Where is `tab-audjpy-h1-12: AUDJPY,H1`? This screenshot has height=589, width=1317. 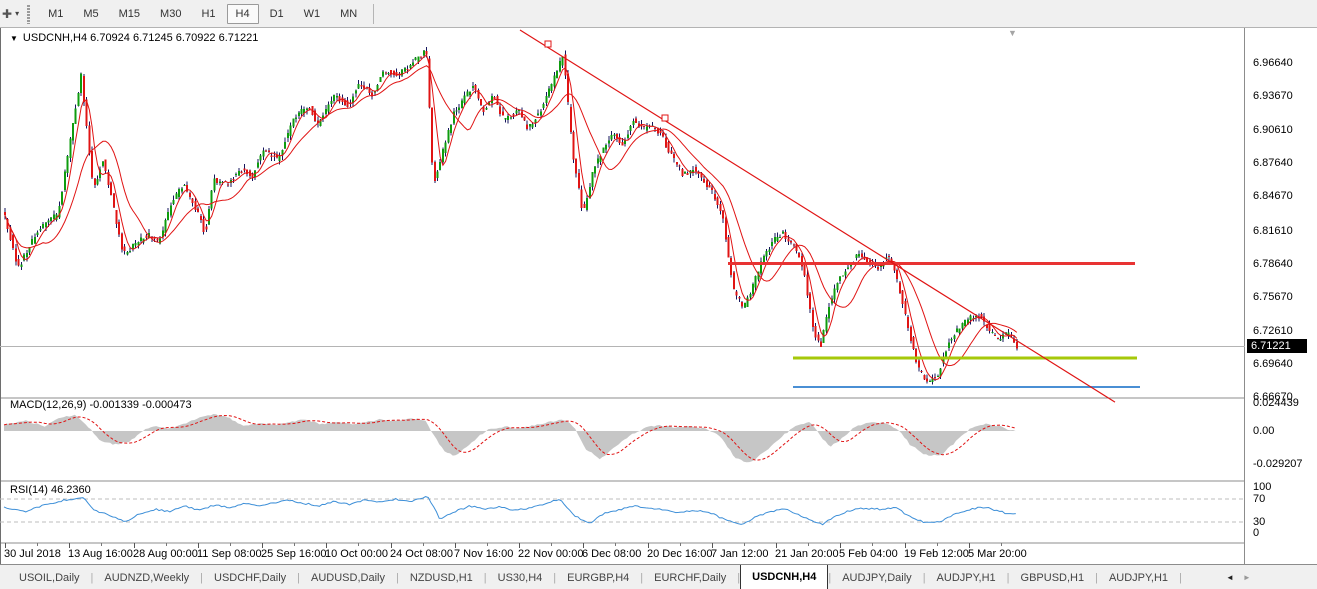 tab-audjpy-h1-12: AUDJPY,H1 is located at coordinates (1138, 577).